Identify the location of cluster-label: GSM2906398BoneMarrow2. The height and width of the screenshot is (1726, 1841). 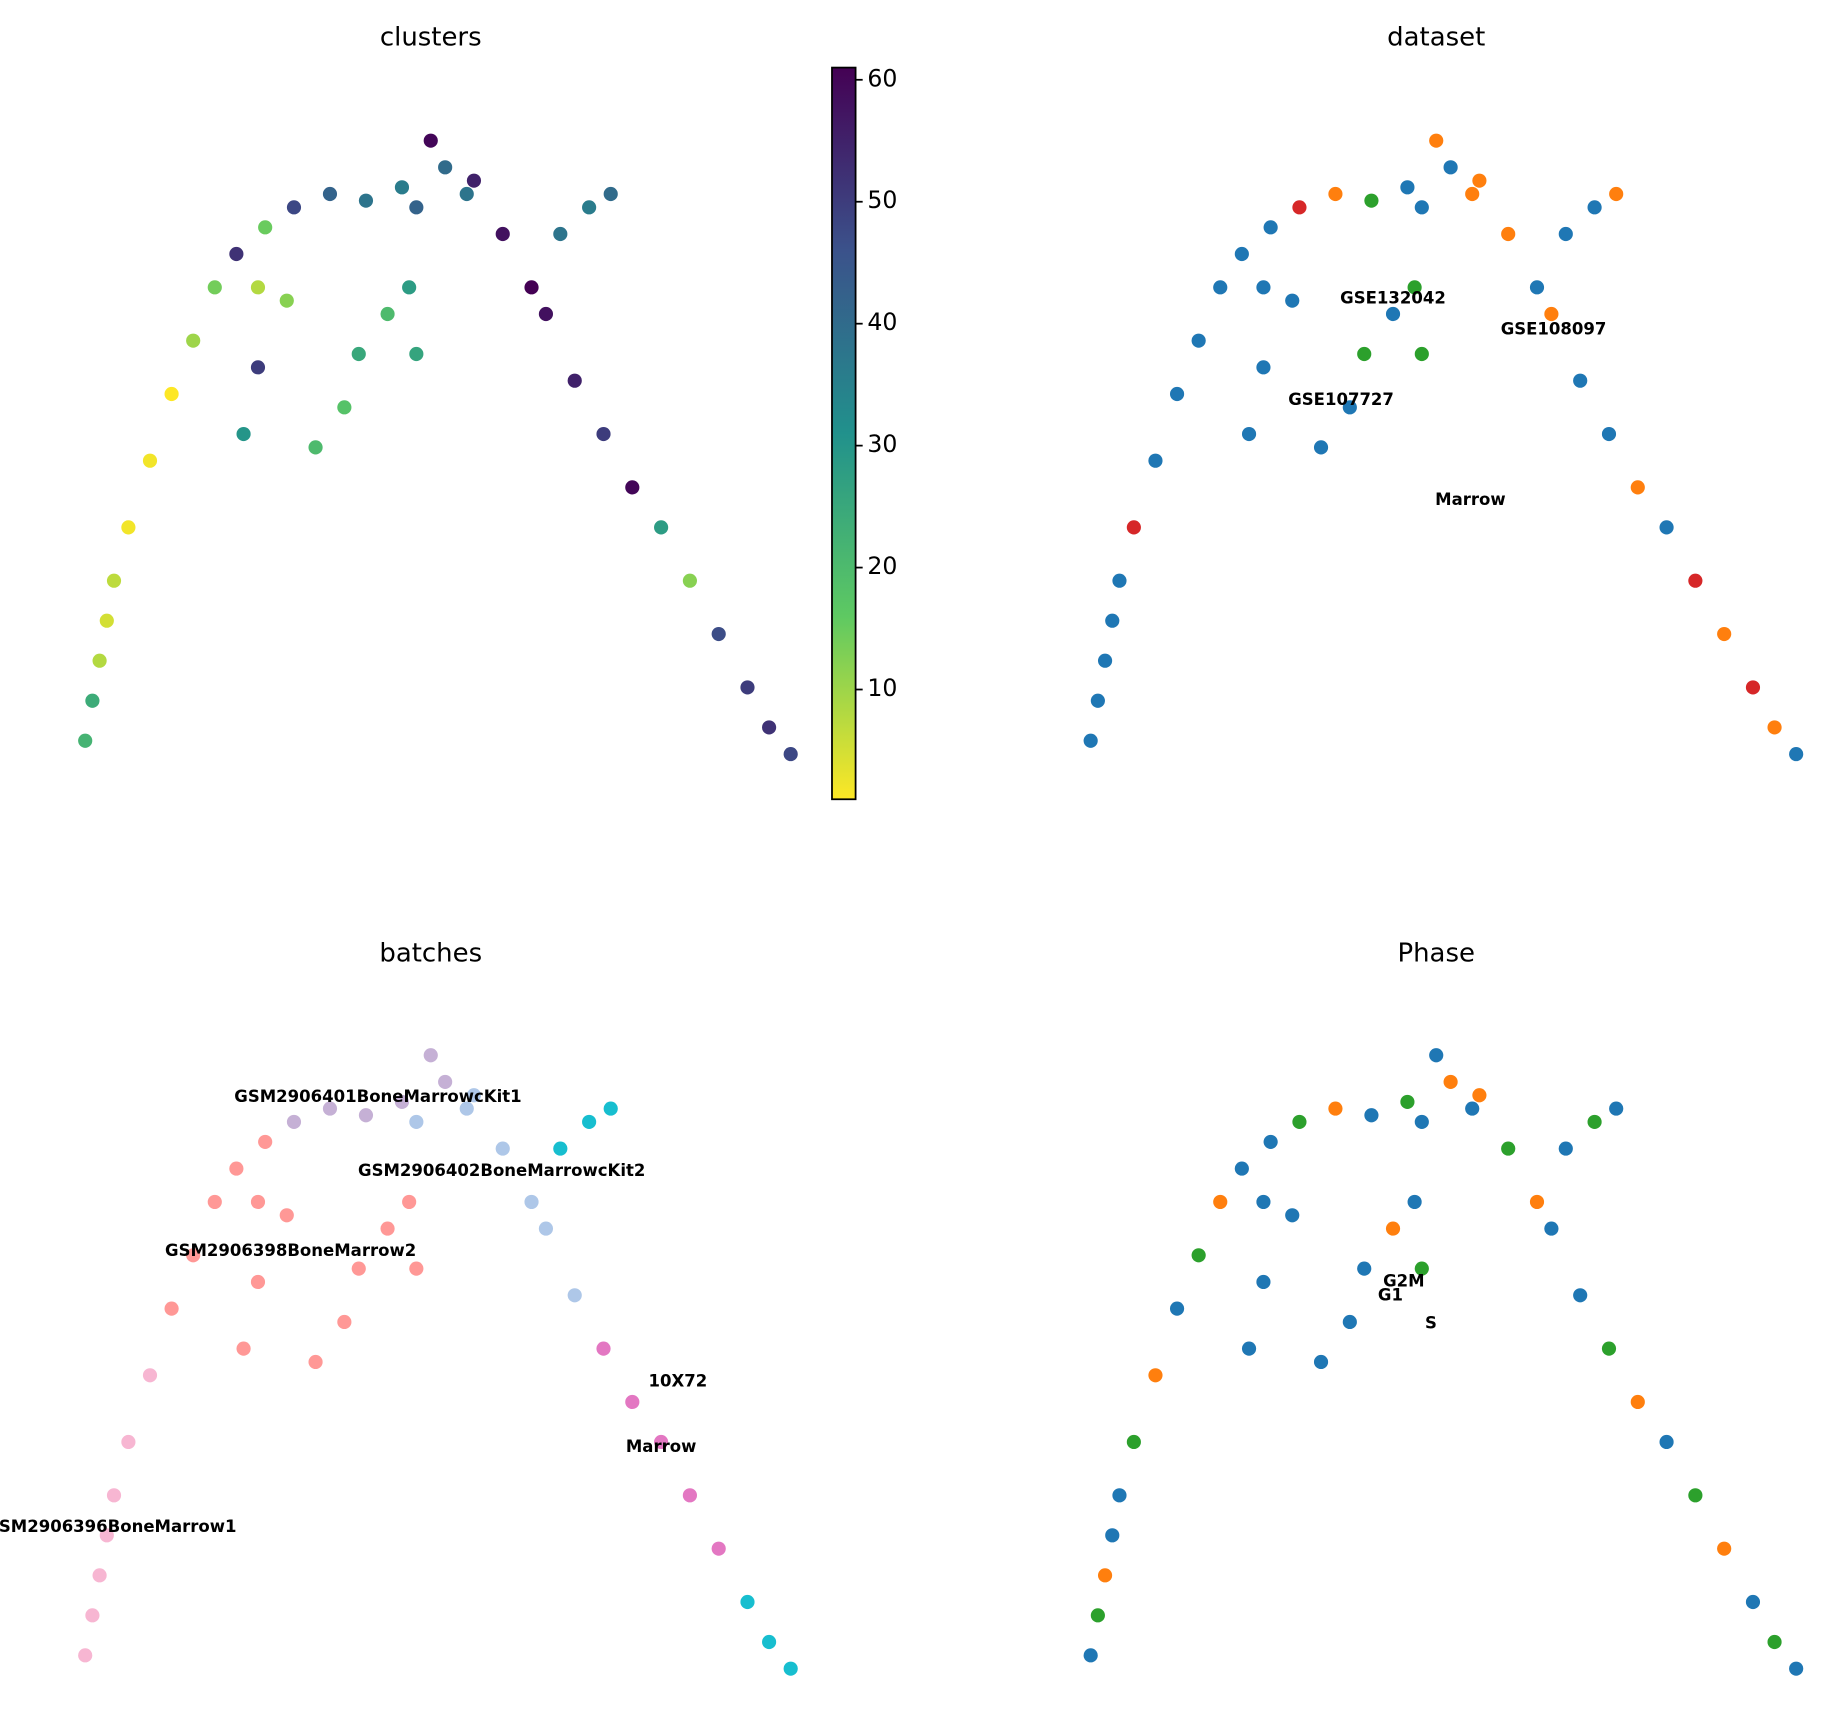
(290, 1250).